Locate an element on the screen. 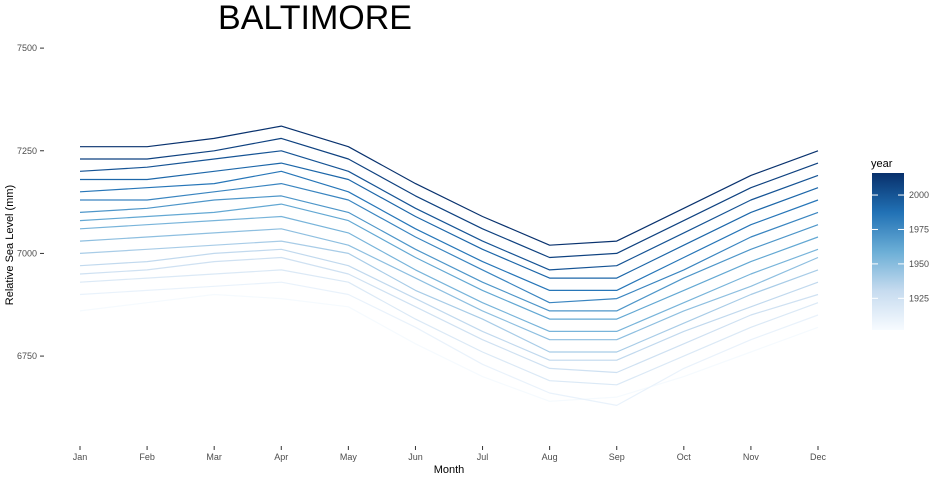  y-tick-label: 7250 is located at coordinates (27, 151).